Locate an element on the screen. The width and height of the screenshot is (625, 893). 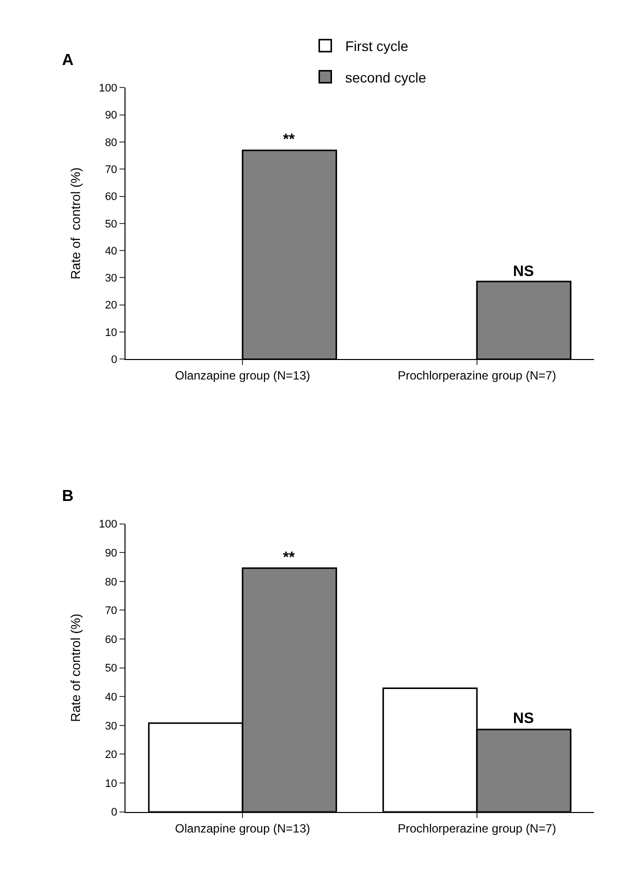
legend-label: First cycle is located at coordinates (376, 46).